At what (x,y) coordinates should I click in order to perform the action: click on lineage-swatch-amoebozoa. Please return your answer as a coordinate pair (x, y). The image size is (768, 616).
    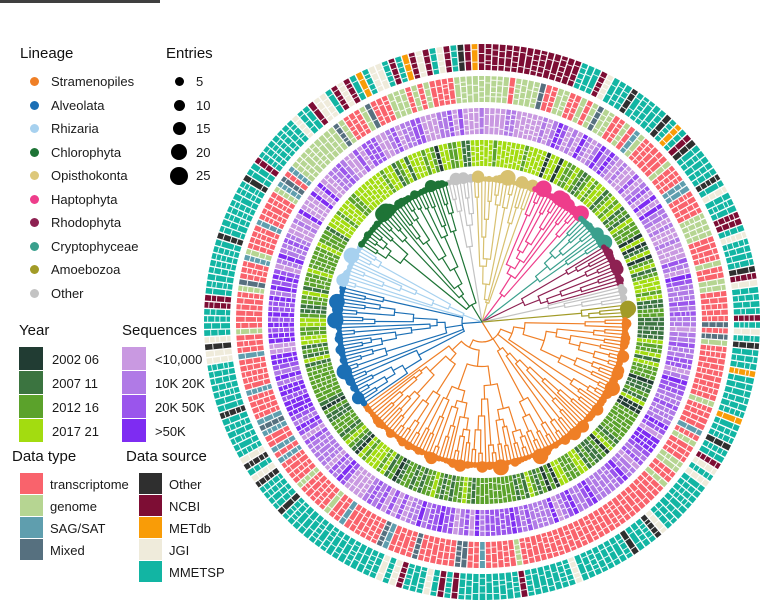
    Looking at the image, I should click on (34, 270).